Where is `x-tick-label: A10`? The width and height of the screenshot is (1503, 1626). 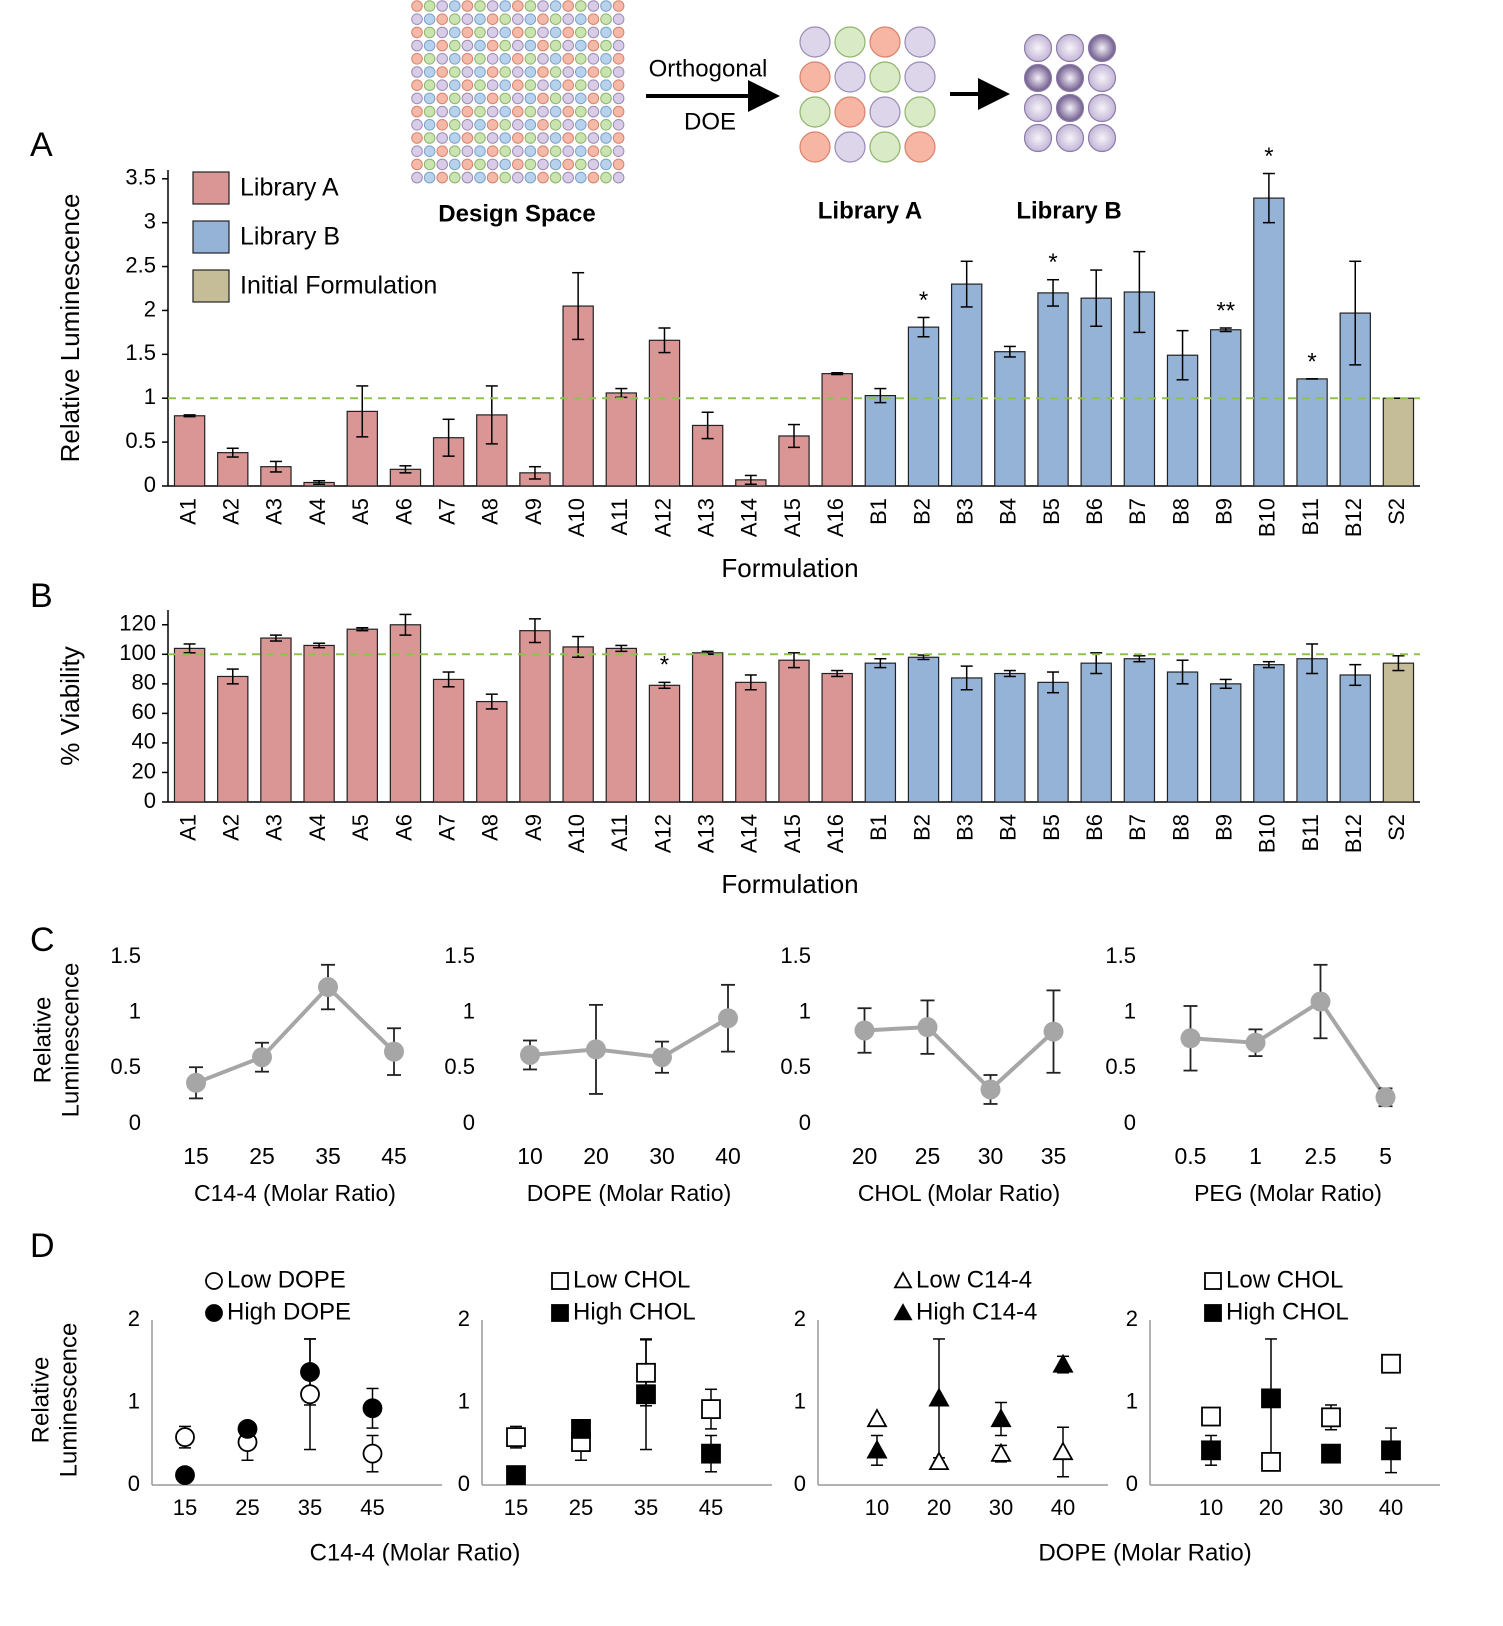
x-tick-label: A10 is located at coordinates (576, 833).